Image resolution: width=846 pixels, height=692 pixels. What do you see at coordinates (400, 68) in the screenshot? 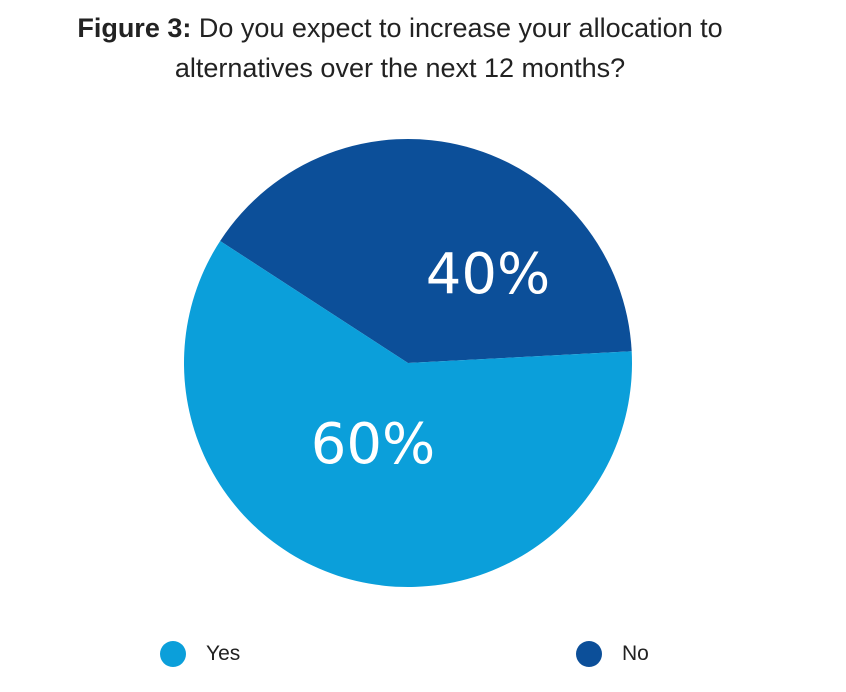
I see `chart-title-line2: alternatives over the next 12 months?` at bounding box center [400, 68].